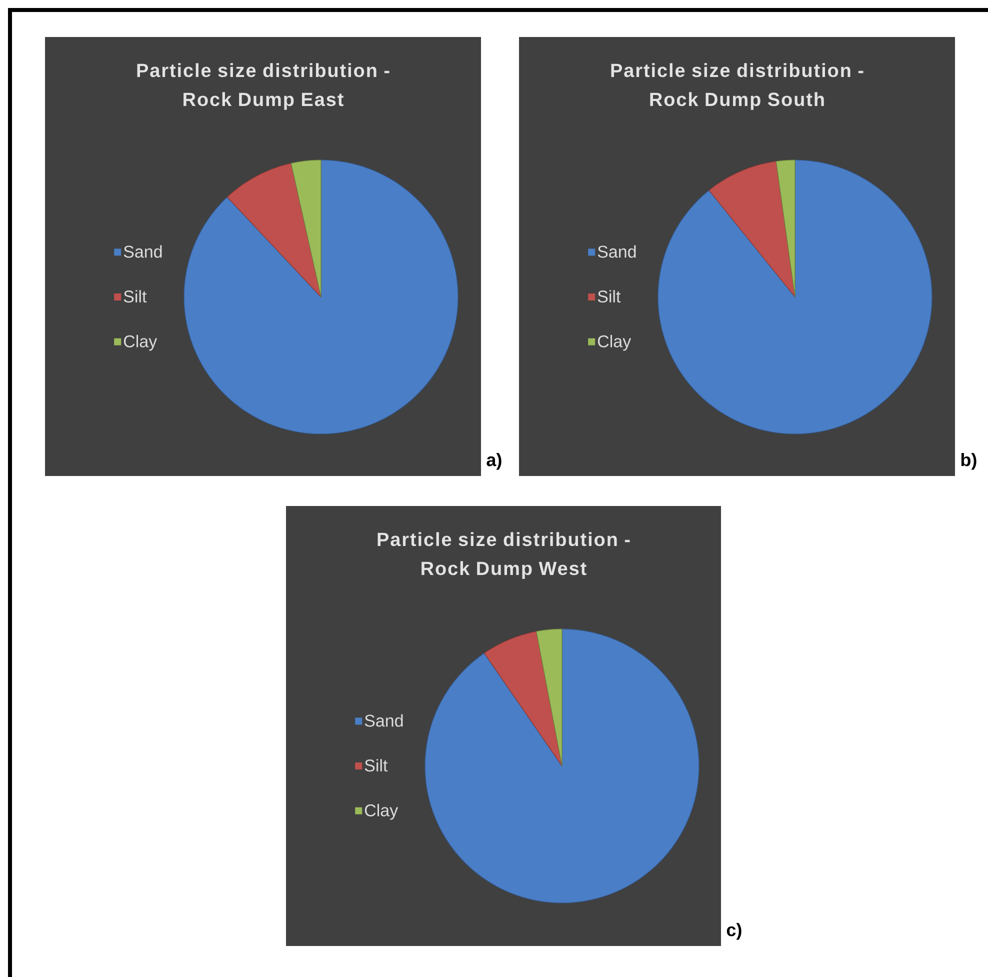 The image size is (988, 977). What do you see at coordinates (263, 86) in the screenshot?
I see `chart-title: Particle size distribution - Rock Dump East` at bounding box center [263, 86].